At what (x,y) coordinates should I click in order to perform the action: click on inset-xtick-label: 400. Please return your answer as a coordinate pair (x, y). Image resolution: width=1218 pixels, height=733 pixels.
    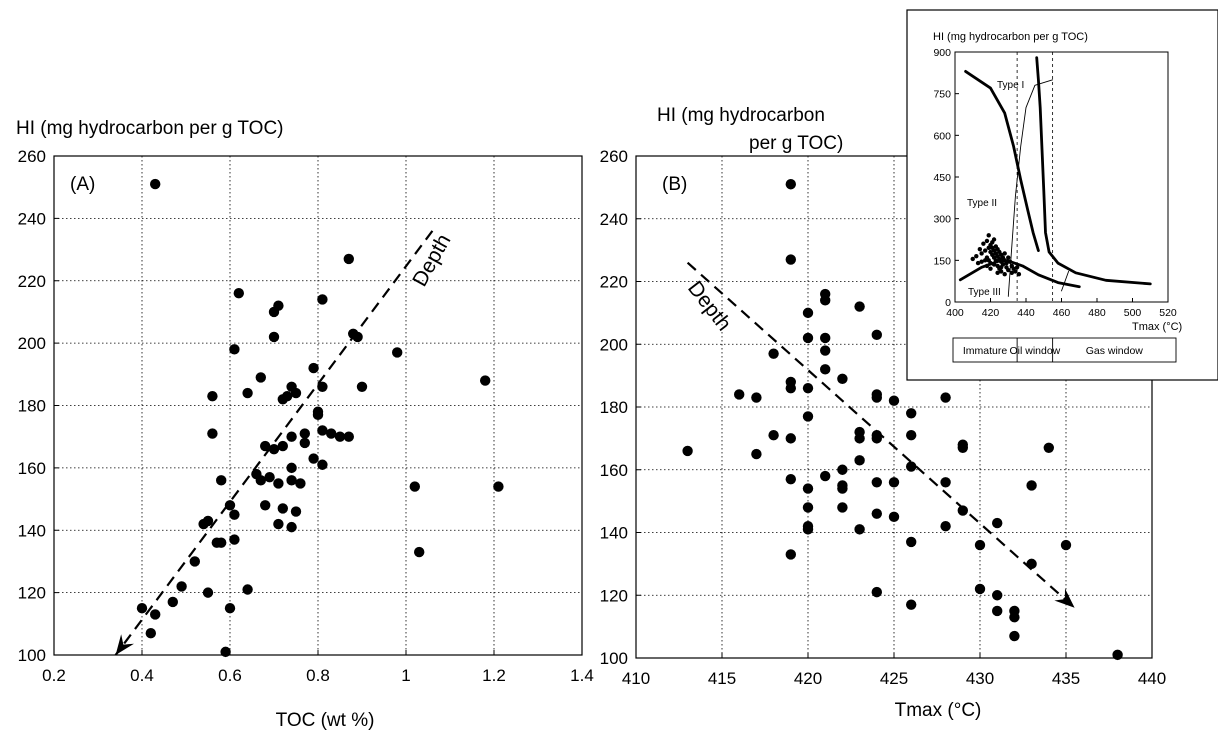
    Looking at the image, I should click on (955, 313).